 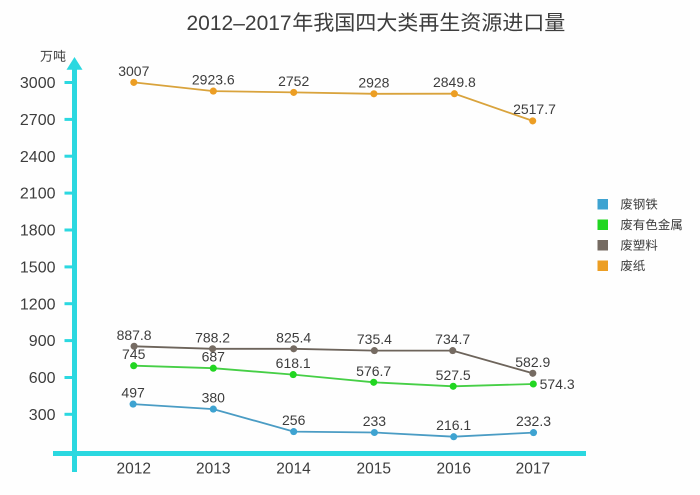 I want to click on svg-text: 2013, so click(x=213, y=469).